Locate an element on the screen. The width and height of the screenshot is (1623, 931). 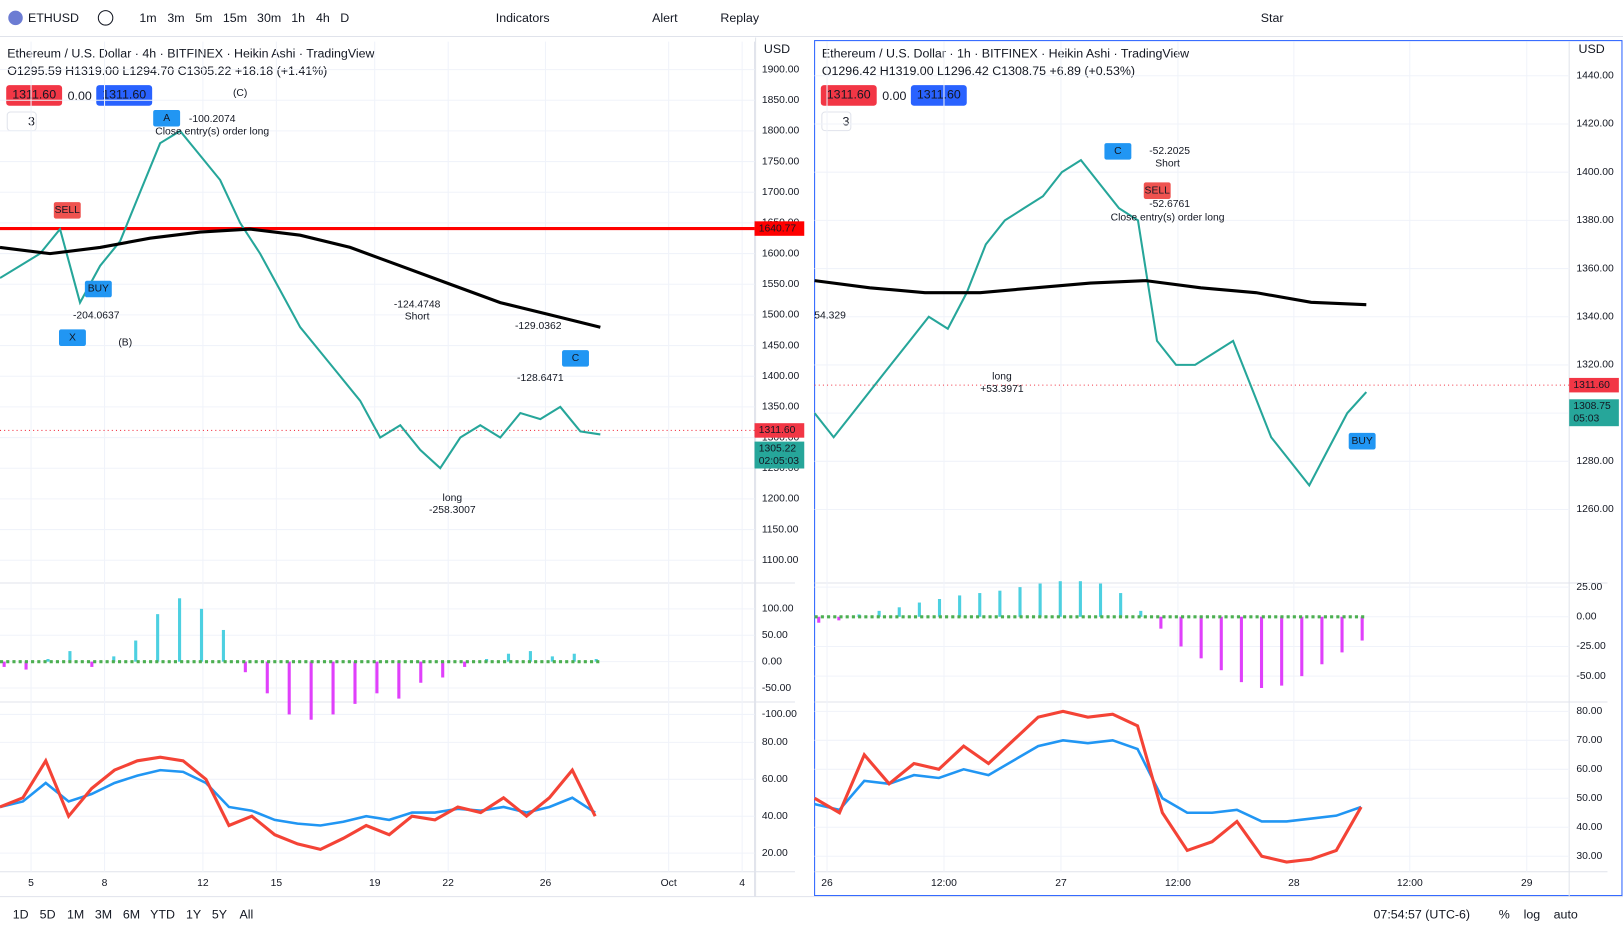
level-label: 1640.77 is located at coordinates (778, 228).